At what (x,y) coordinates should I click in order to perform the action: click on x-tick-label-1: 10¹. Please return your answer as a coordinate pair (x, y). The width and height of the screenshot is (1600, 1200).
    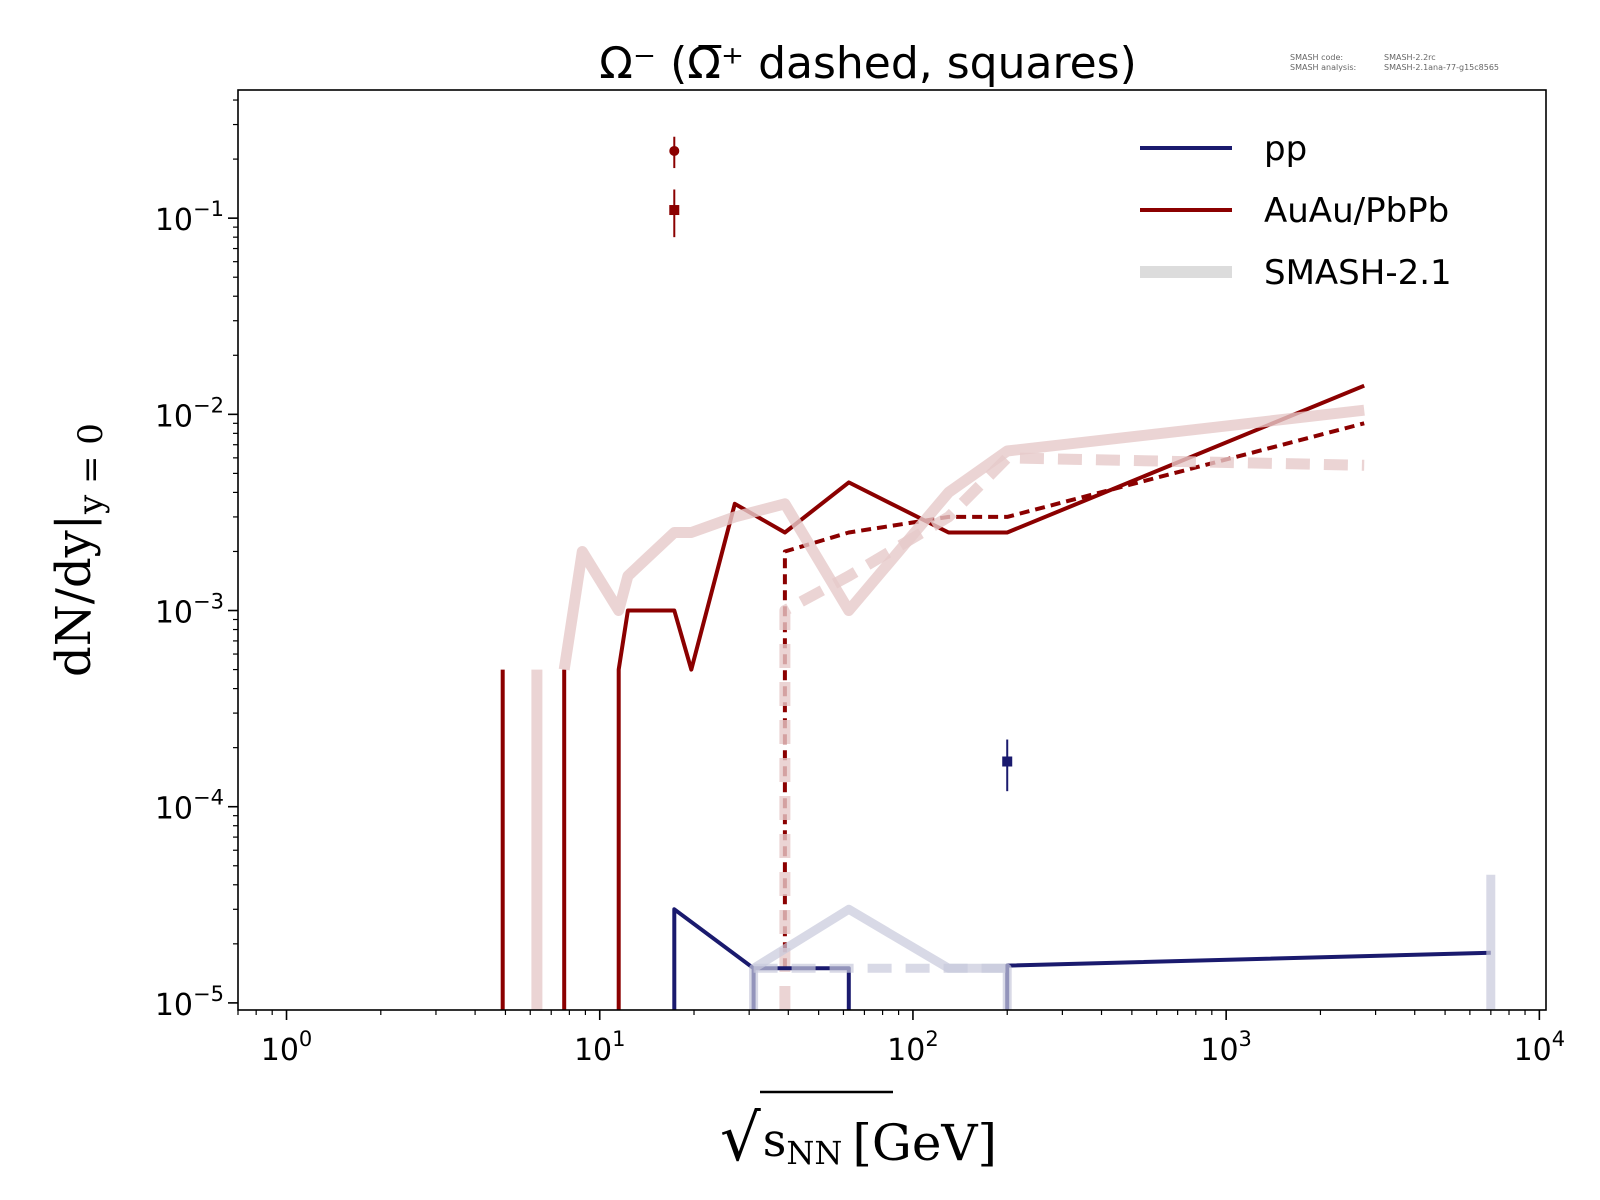
    Looking at the image, I should click on (600, 1047).